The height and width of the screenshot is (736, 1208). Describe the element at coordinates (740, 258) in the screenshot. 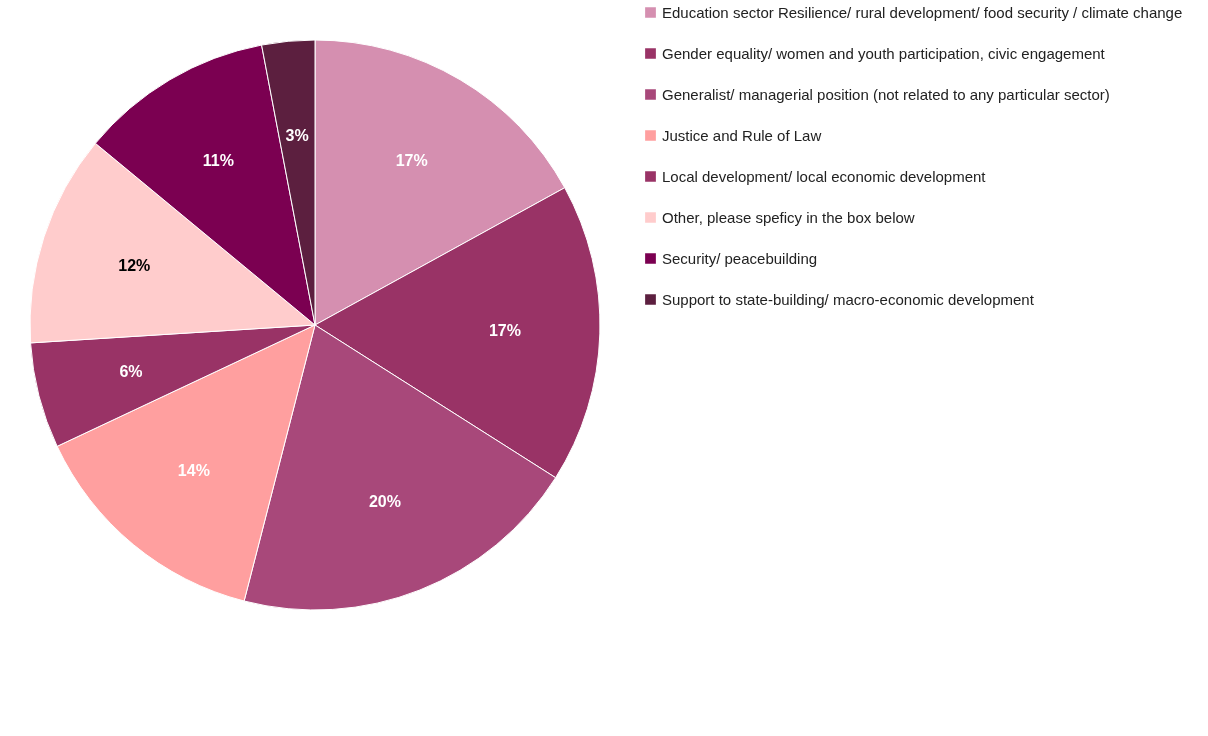

I see `legend-label: Security/ peacebuilding` at that location.